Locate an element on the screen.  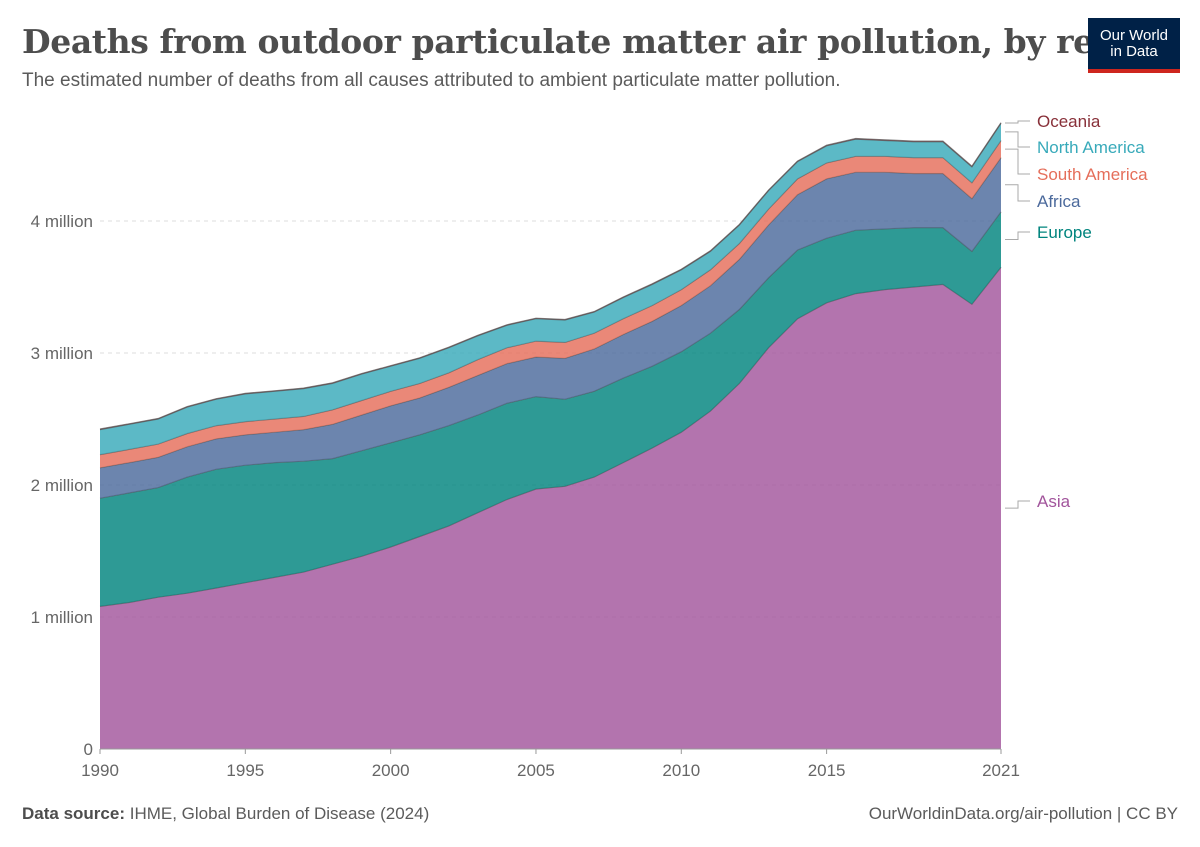
y-tick-label: 1 million is located at coordinates (62, 617).